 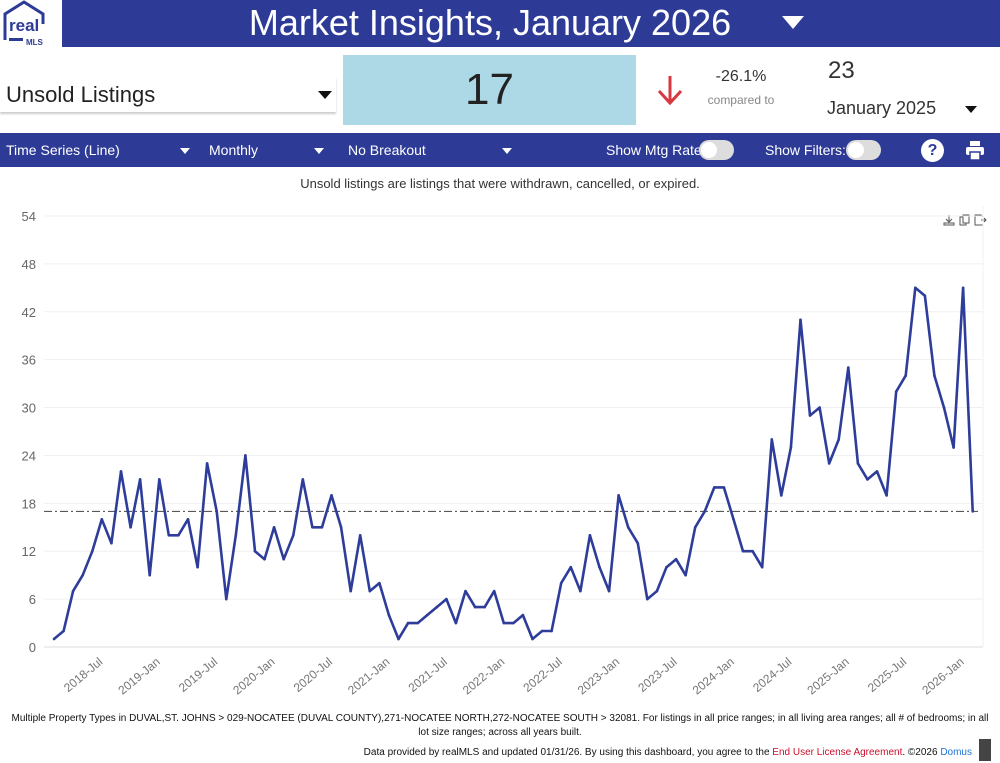 I want to click on comparison-period-select: January 2025, so click(x=881, y=108).